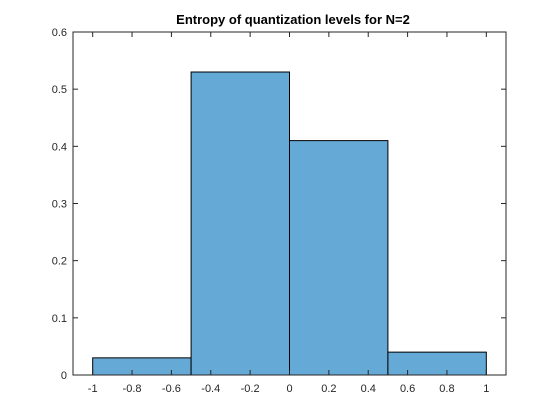 This screenshot has height=420, width=560. Describe the element at coordinates (59, 147) in the screenshot. I see `y-tick-label: 0.4` at that location.